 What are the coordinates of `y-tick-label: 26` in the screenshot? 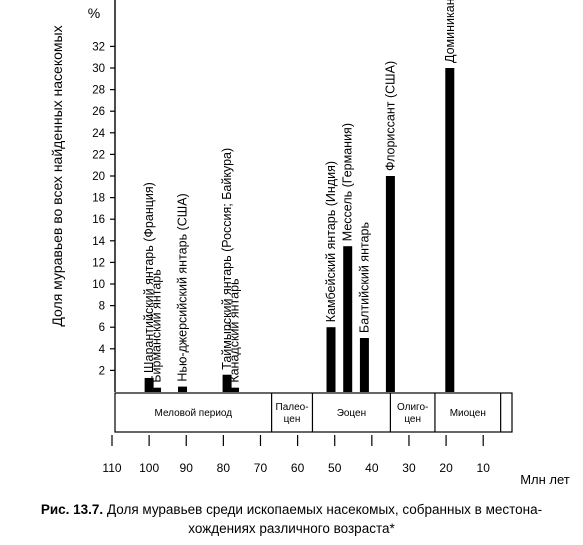 It's located at (98, 112).